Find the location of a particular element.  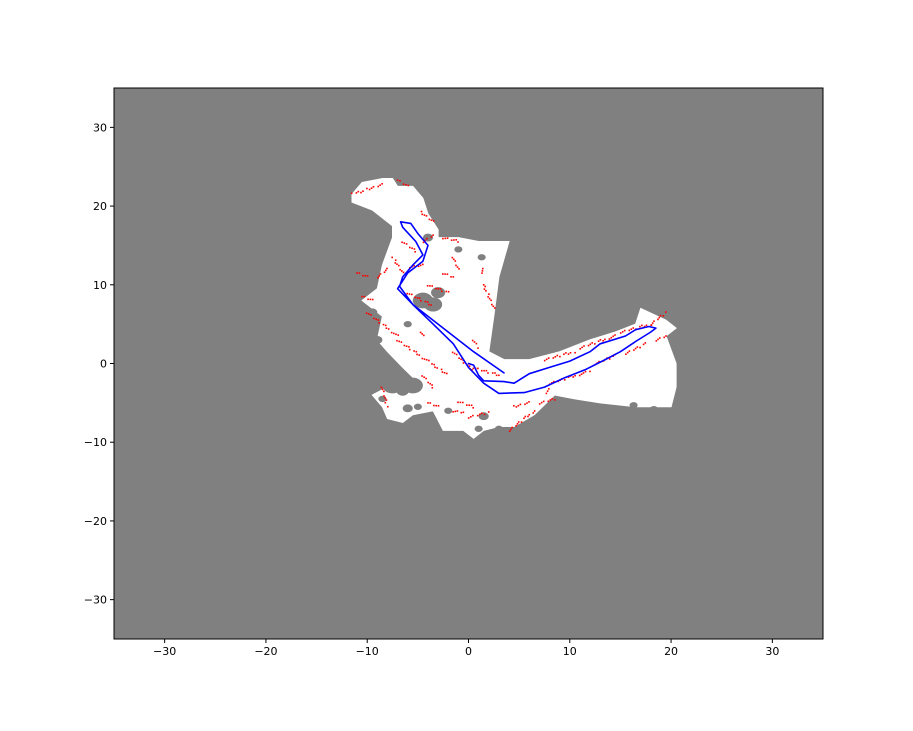

x-tick-label: −10 is located at coordinates (367, 651).